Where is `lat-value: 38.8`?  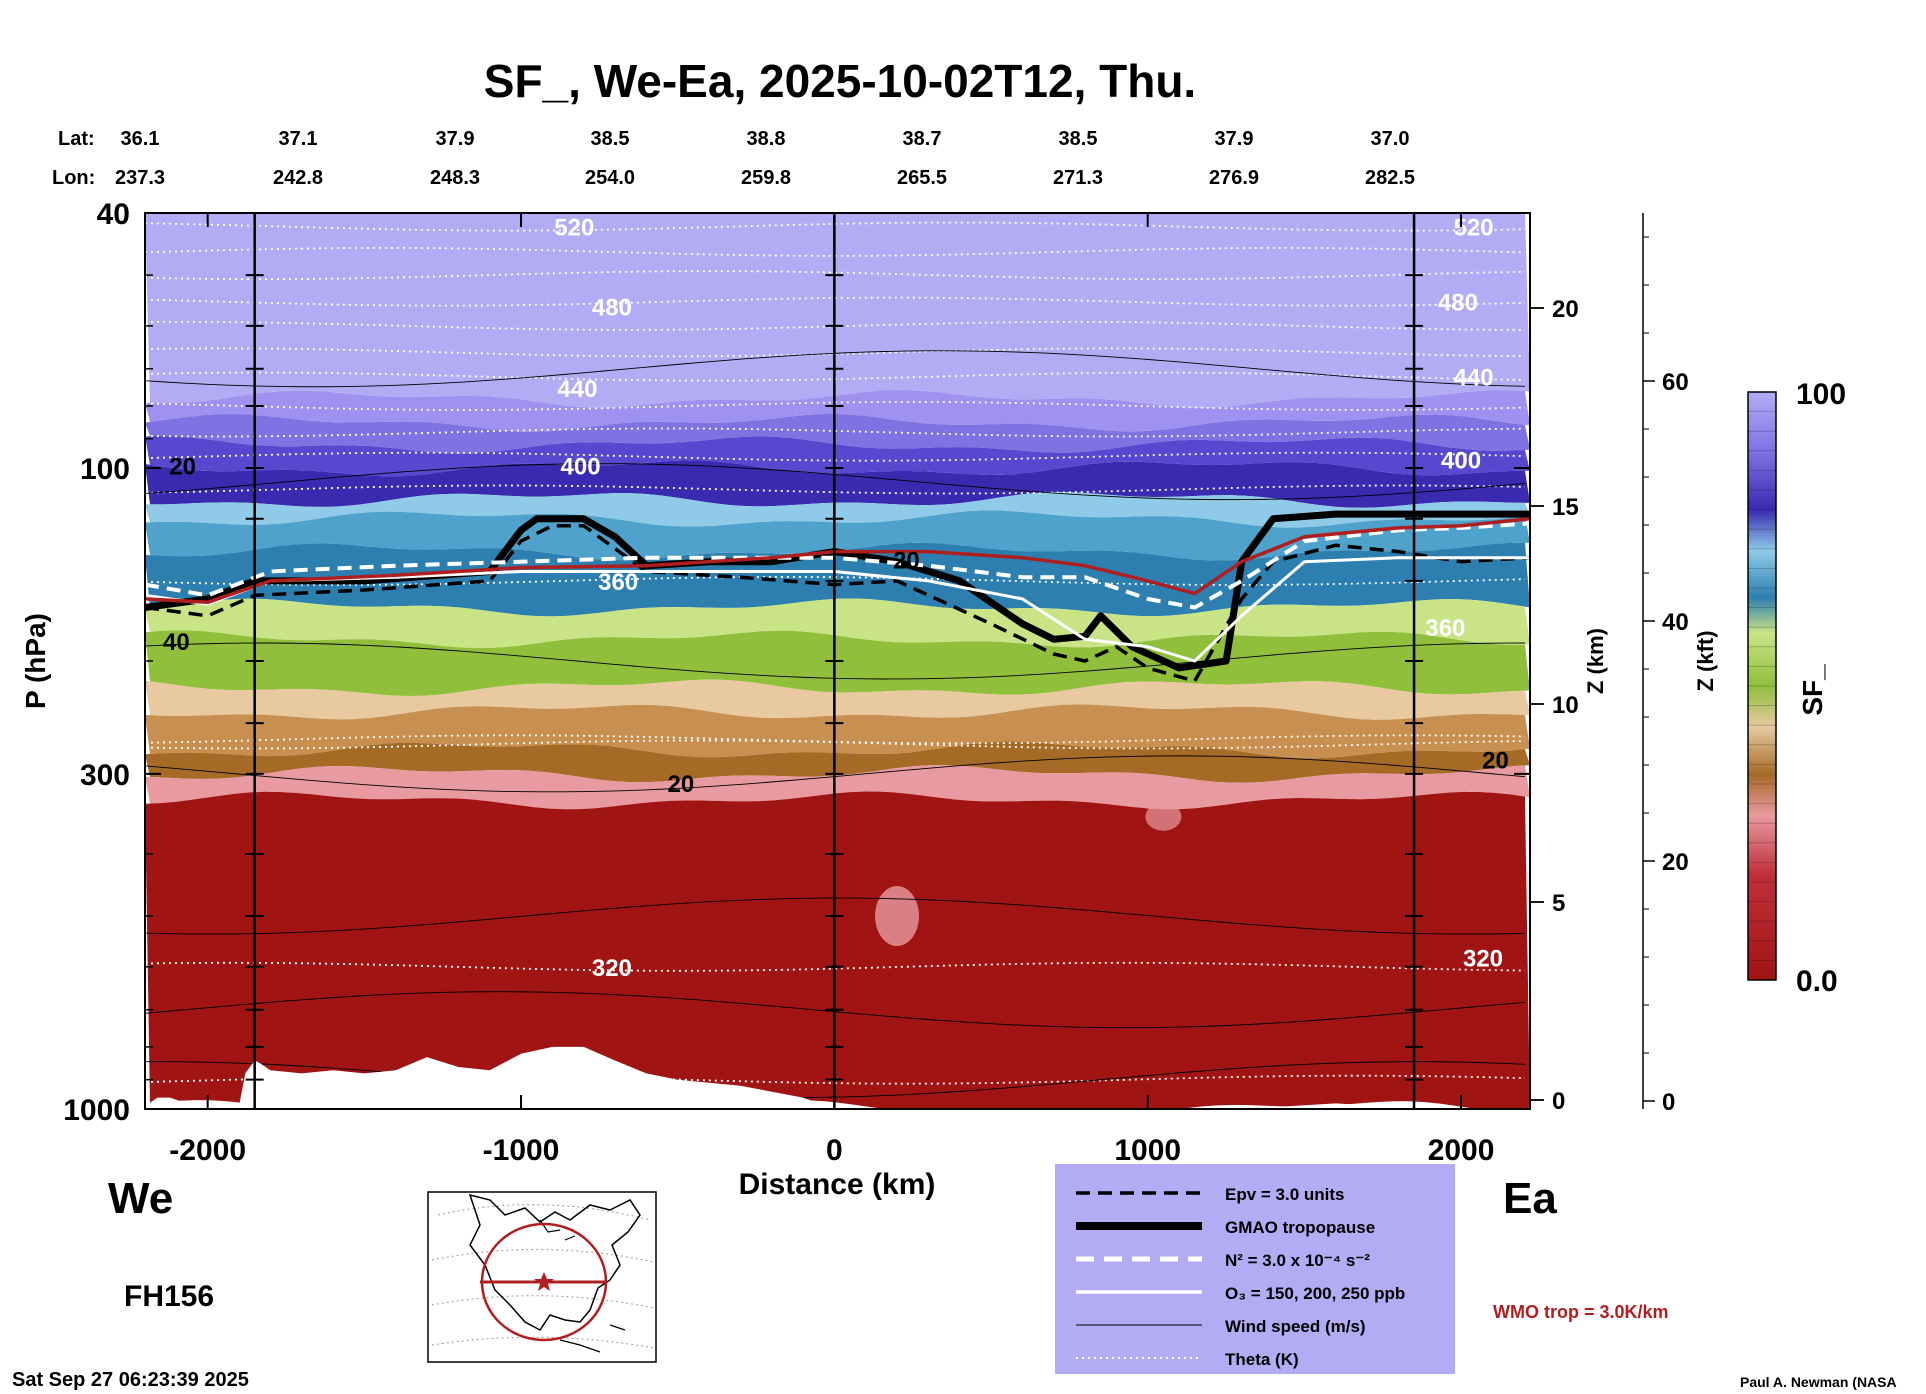
lat-value: 38.8 is located at coordinates (766, 139).